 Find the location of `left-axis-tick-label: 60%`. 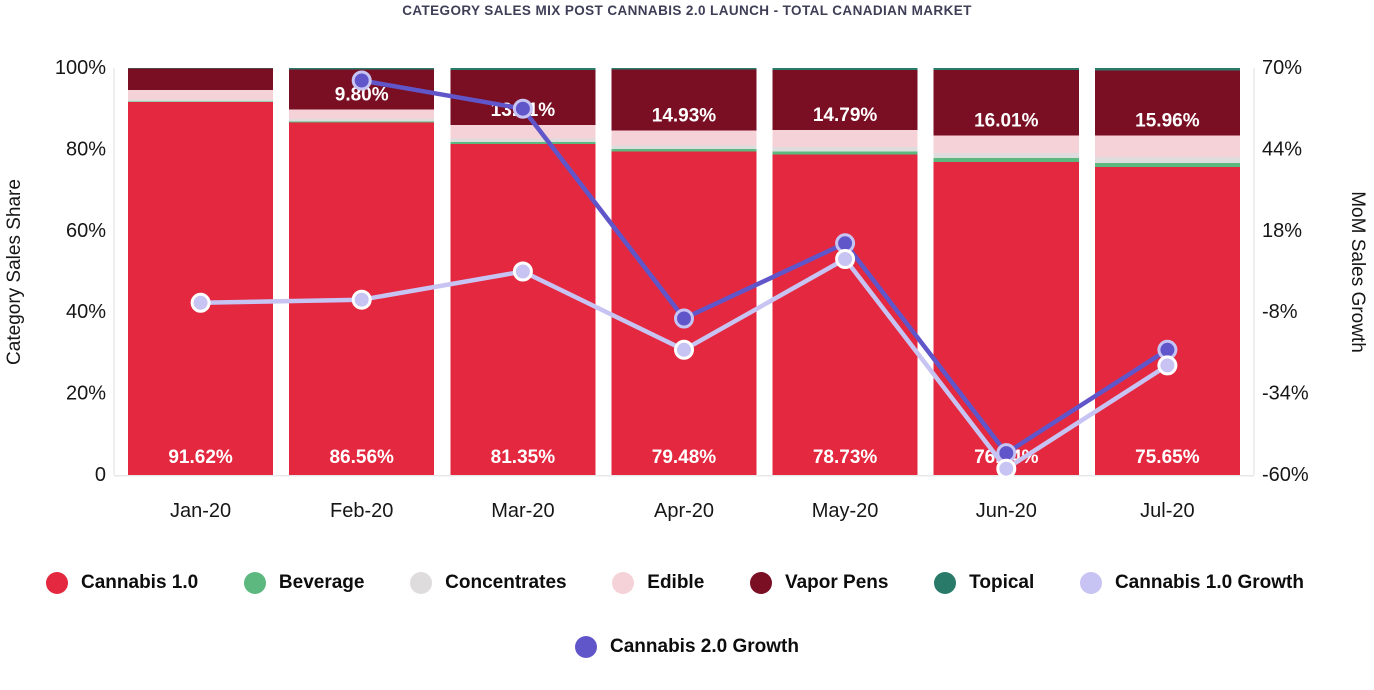

left-axis-tick-label: 60% is located at coordinates (86, 231).